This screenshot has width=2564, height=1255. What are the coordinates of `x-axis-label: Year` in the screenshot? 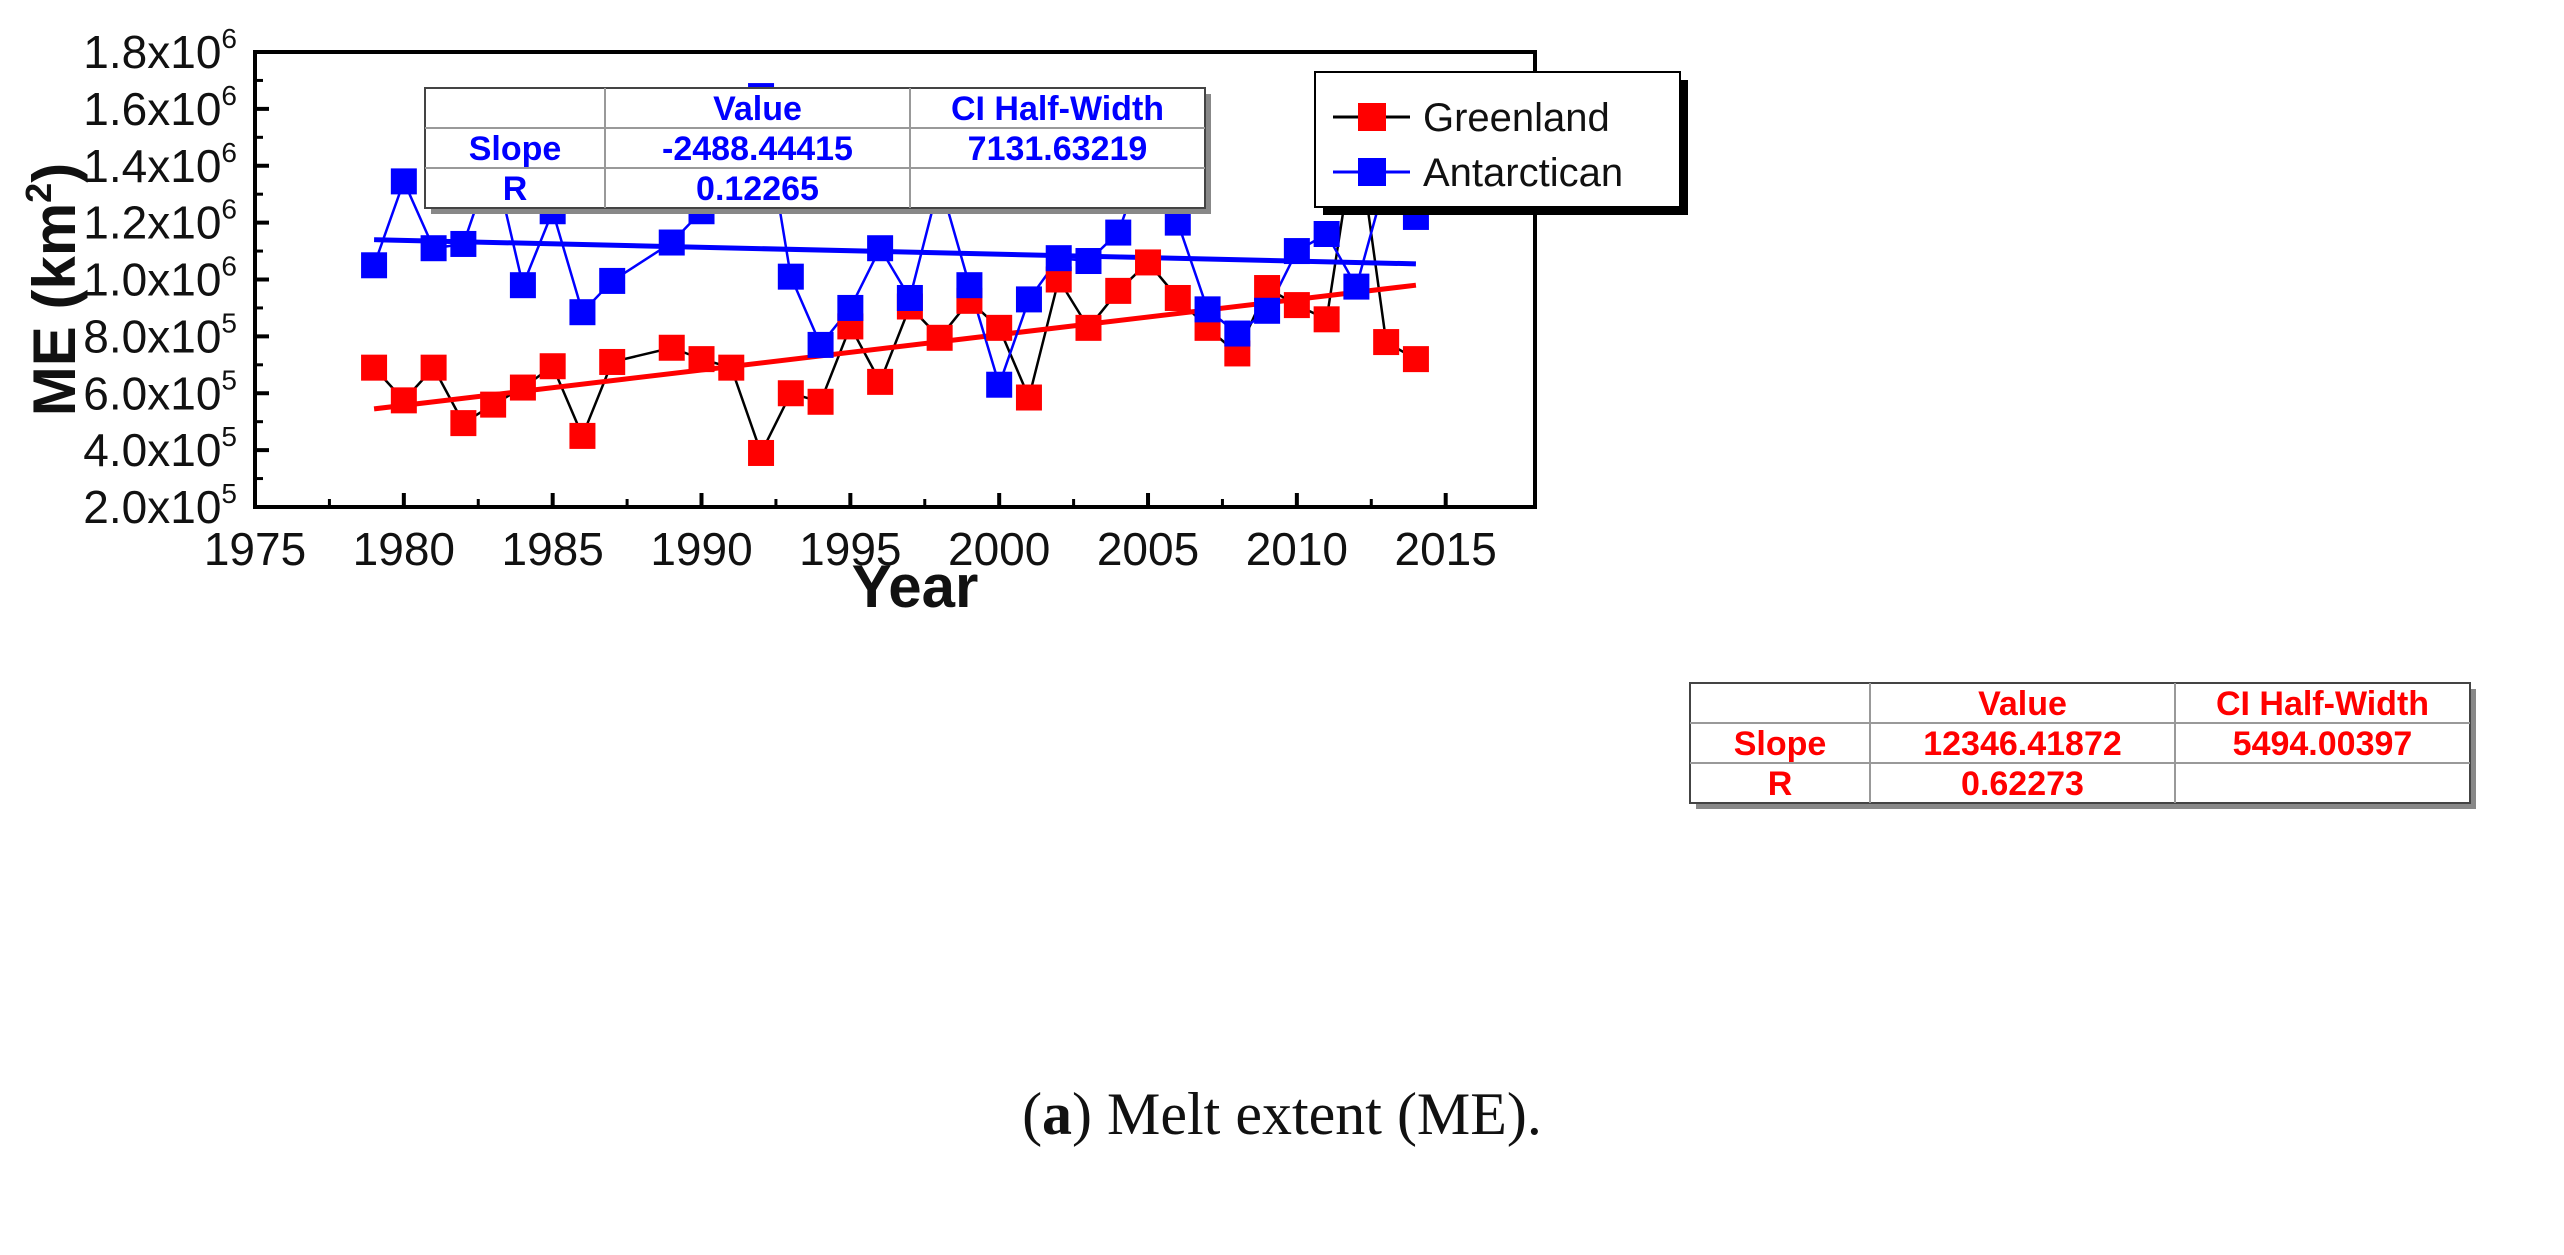 It's located at (915, 586).